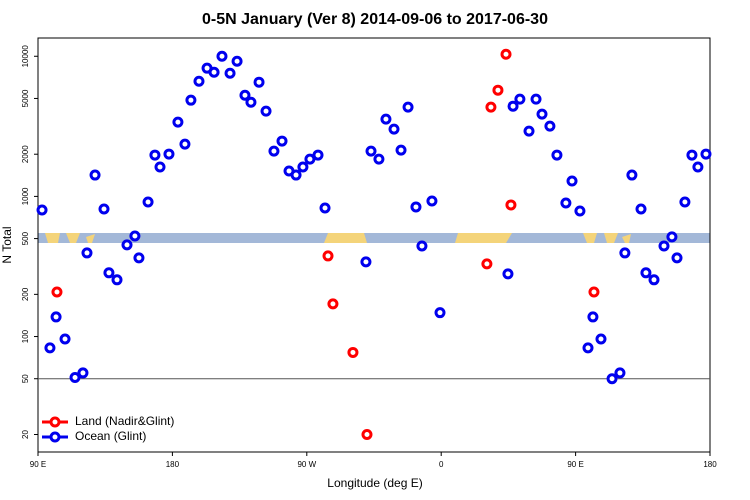 The width and height of the screenshot is (750, 500). What do you see at coordinates (25, 154) in the screenshot?
I see `y-tick-label: 2000` at bounding box center [25, 154].